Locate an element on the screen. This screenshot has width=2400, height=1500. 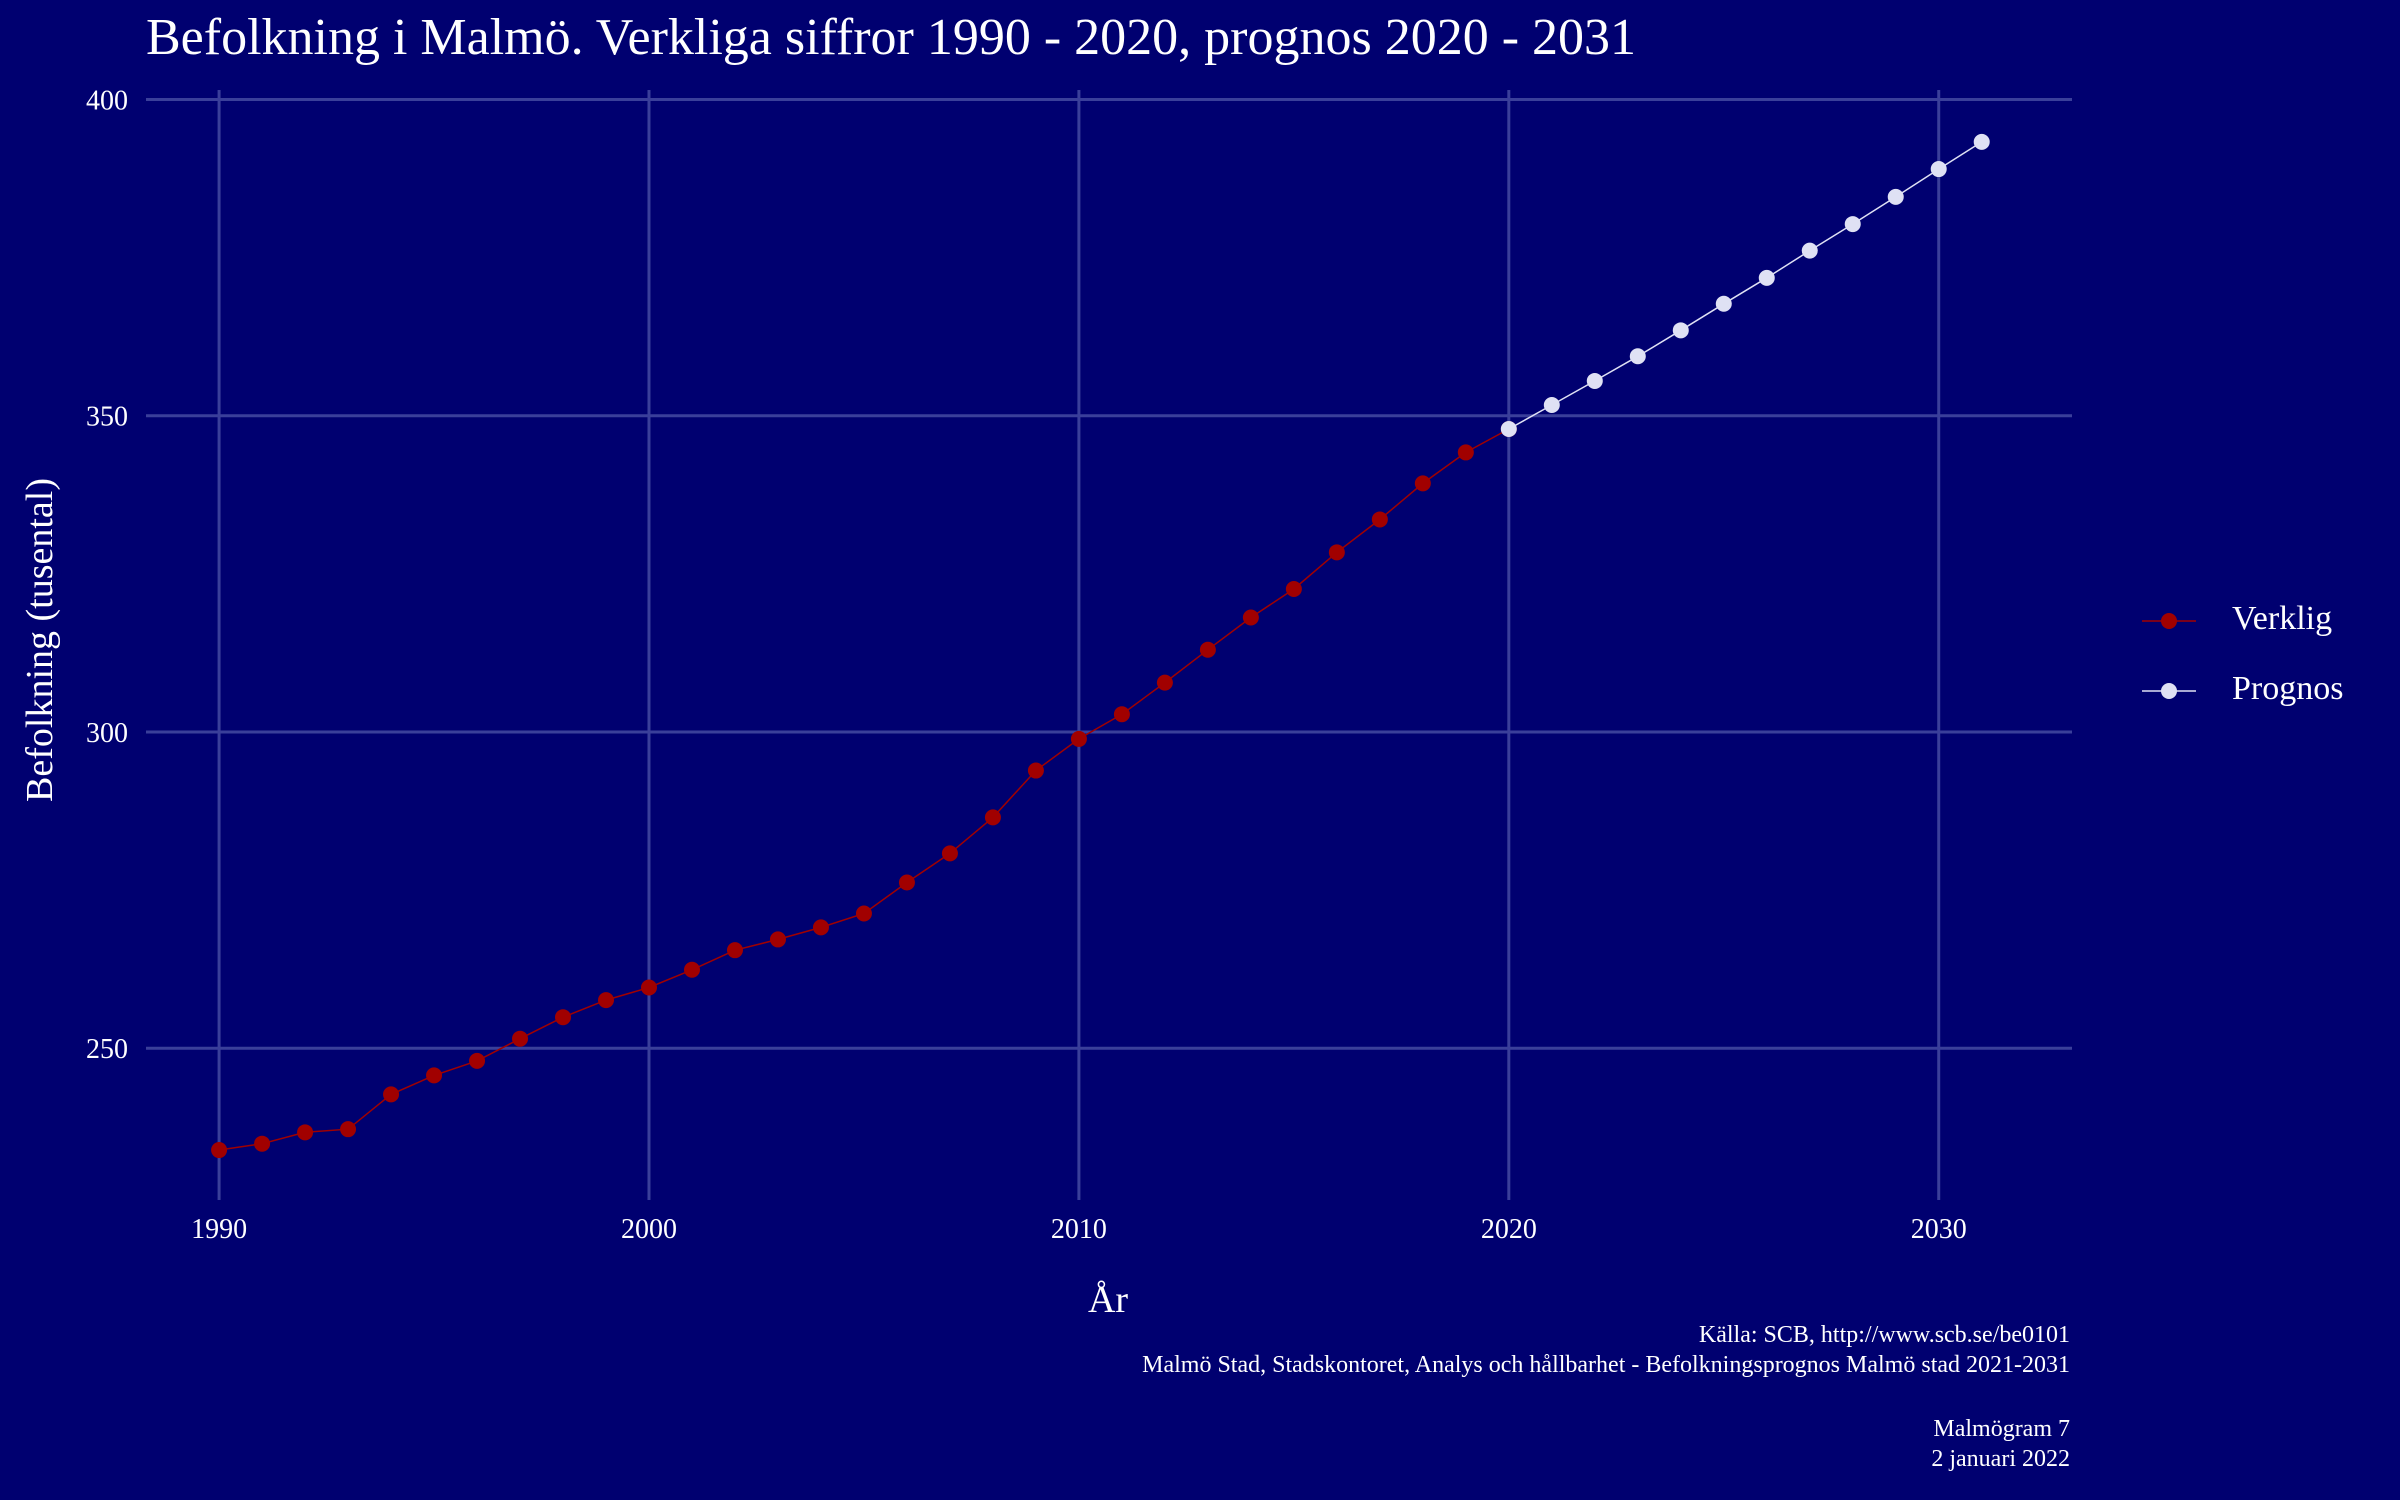
caption-date: 2 januari 2022 is located at coordinates (2000, 1459).